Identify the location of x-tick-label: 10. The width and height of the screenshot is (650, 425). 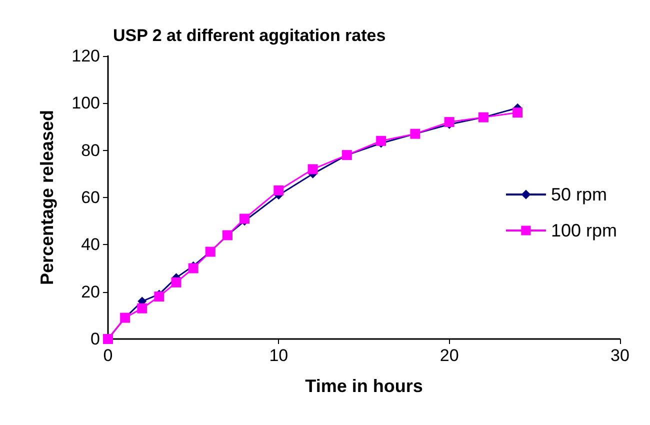
(278, 355).